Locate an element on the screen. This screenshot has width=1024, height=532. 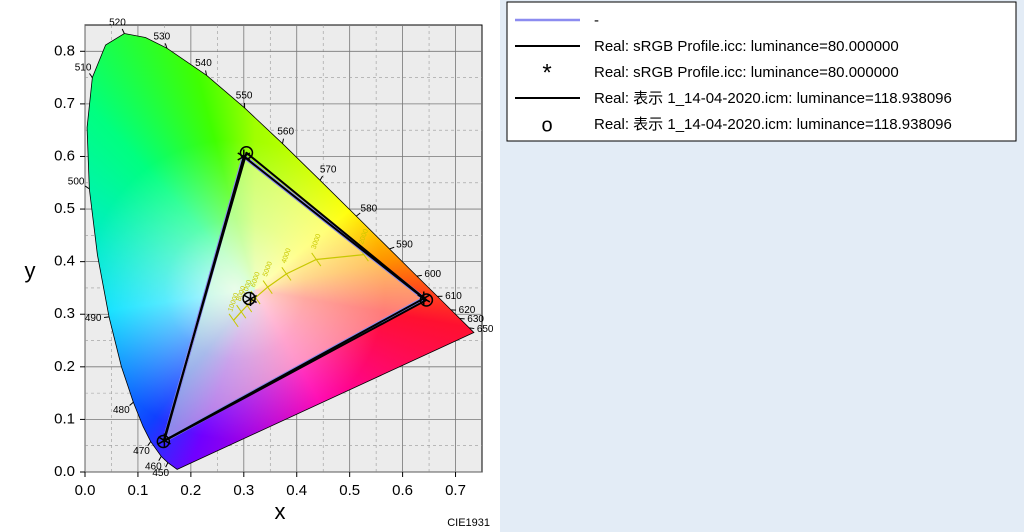
wavelength-label: 480 is located at coordinates (121, 410).